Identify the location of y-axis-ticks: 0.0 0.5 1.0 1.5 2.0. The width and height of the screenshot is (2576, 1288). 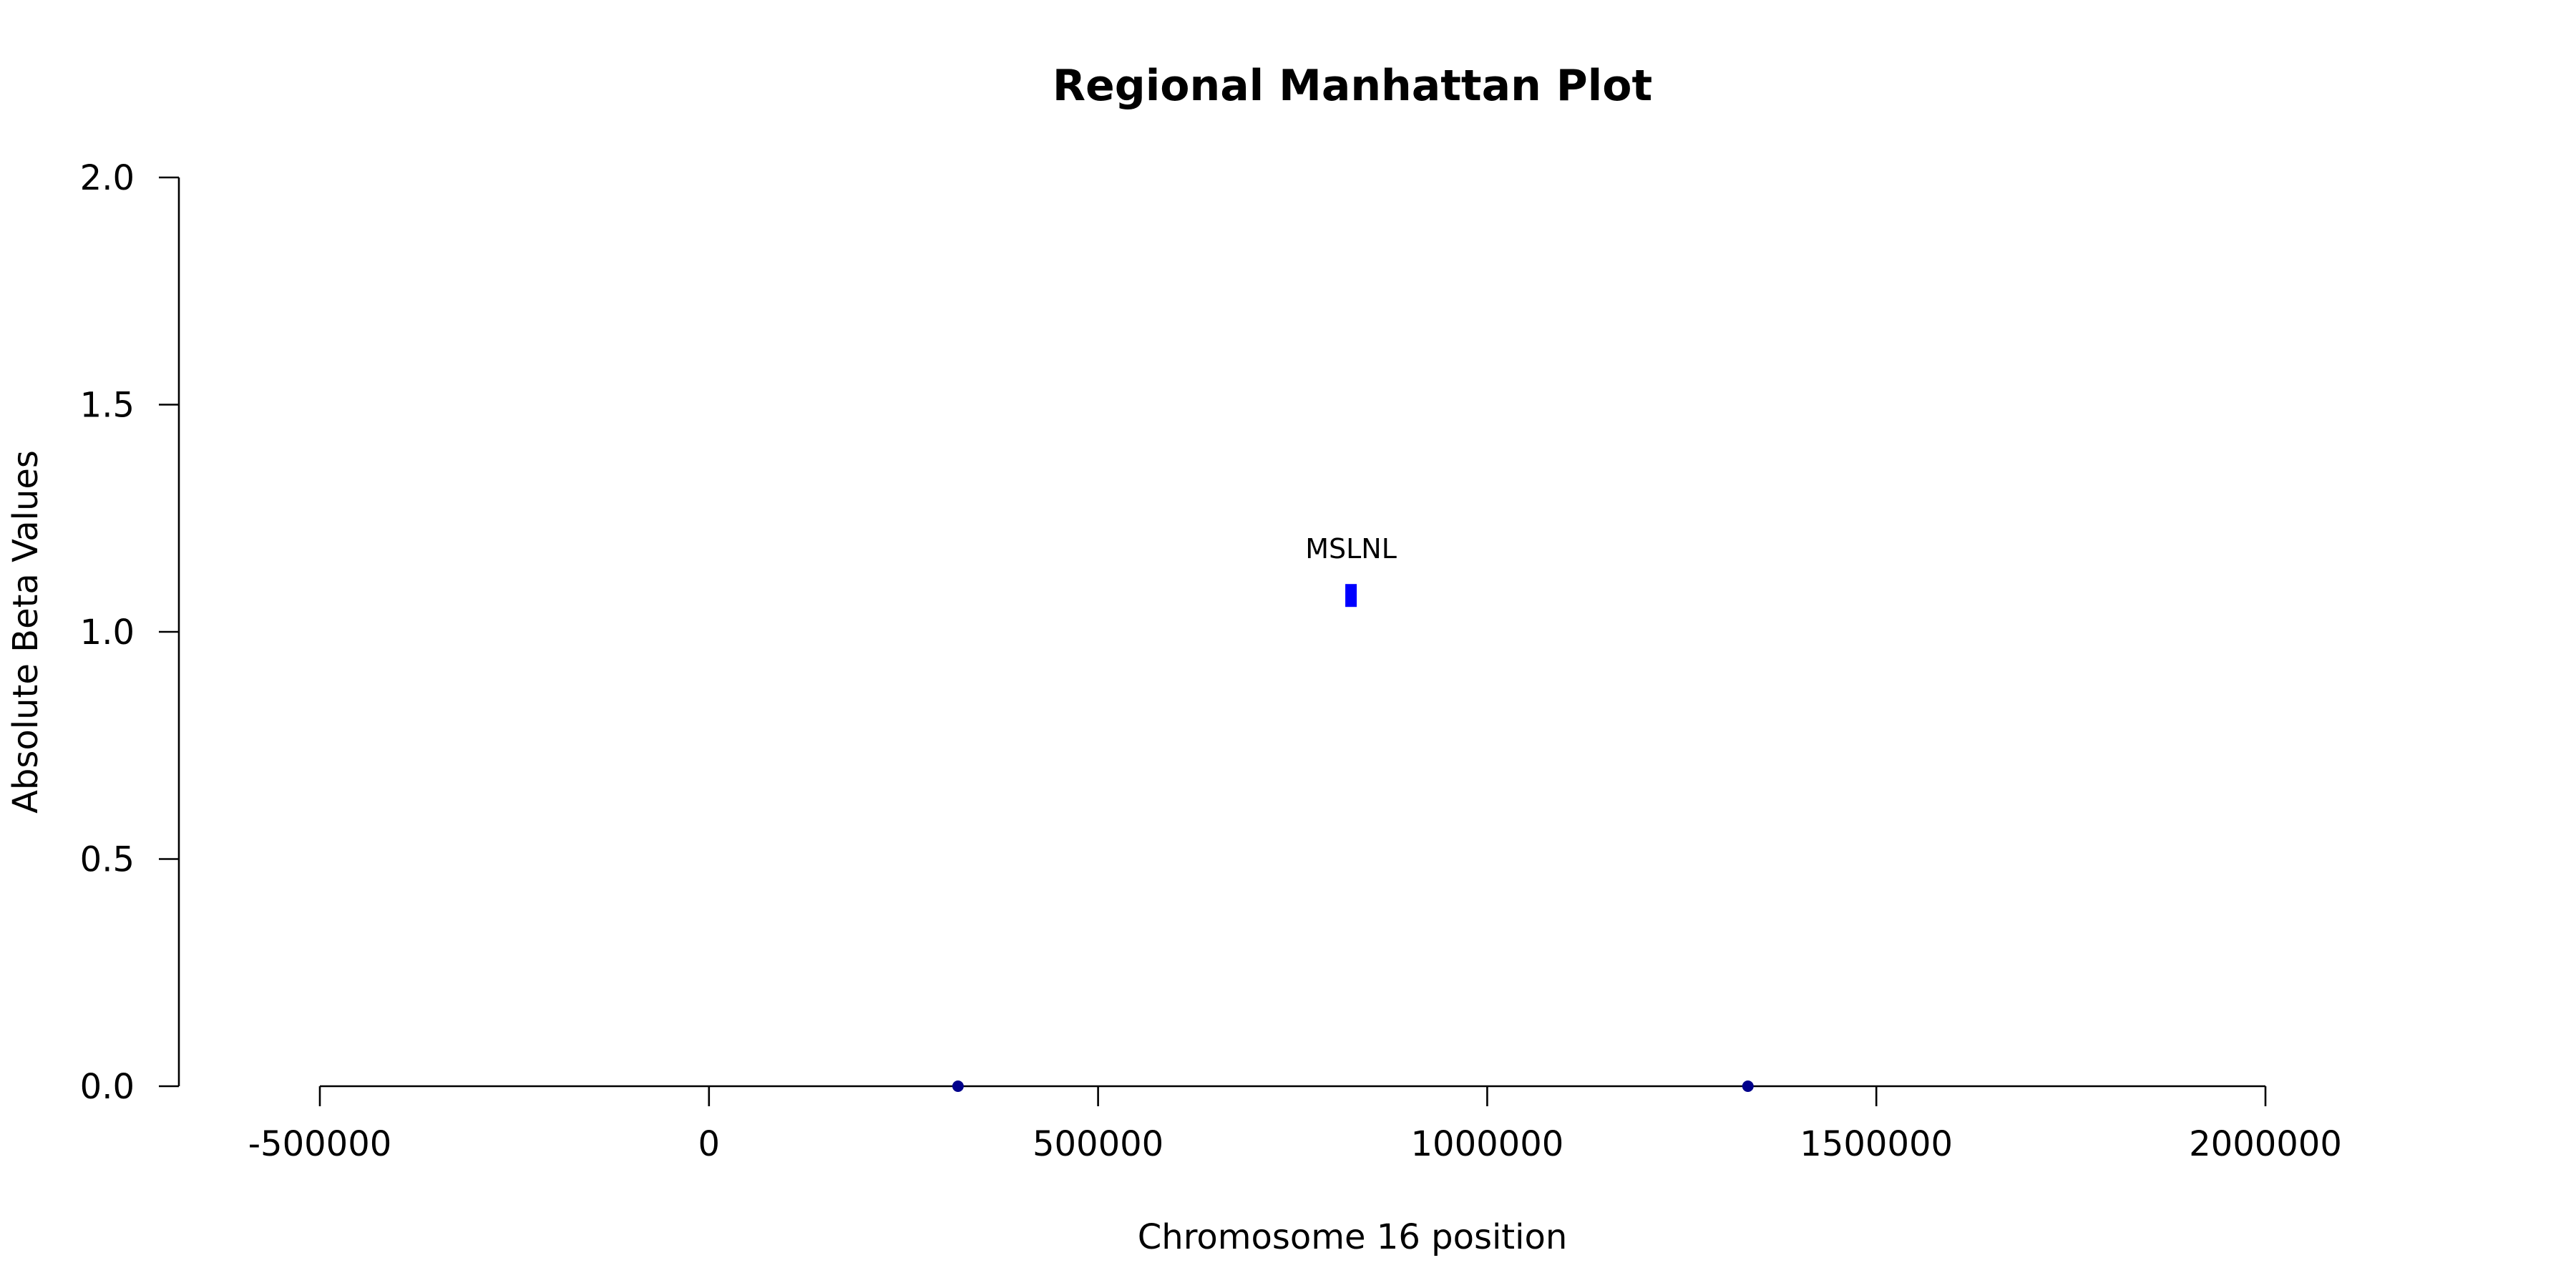
(129, 632).